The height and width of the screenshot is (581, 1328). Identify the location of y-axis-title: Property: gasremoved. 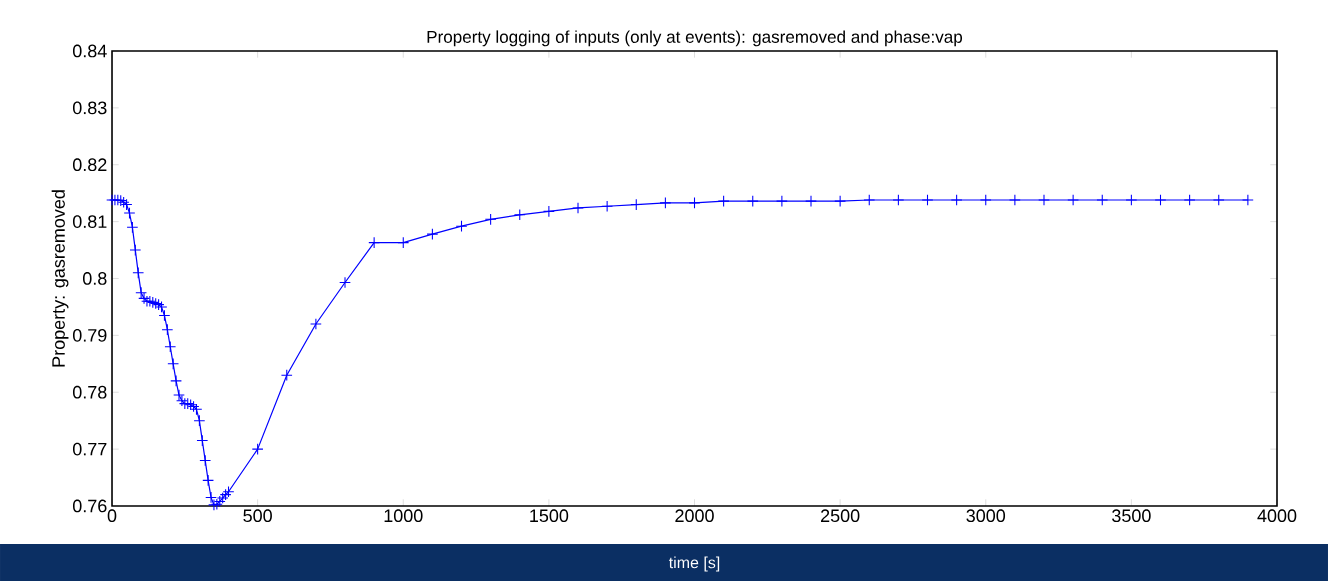
(60, 278).